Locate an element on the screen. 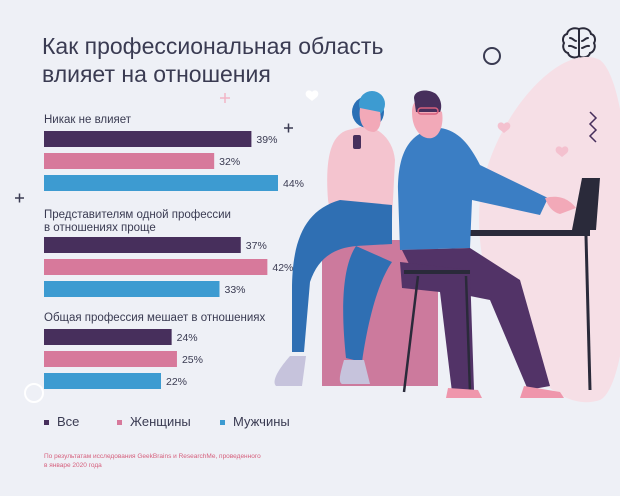  group-label-1-line-1: в отношениях проще is located at coordinates (100, 228).